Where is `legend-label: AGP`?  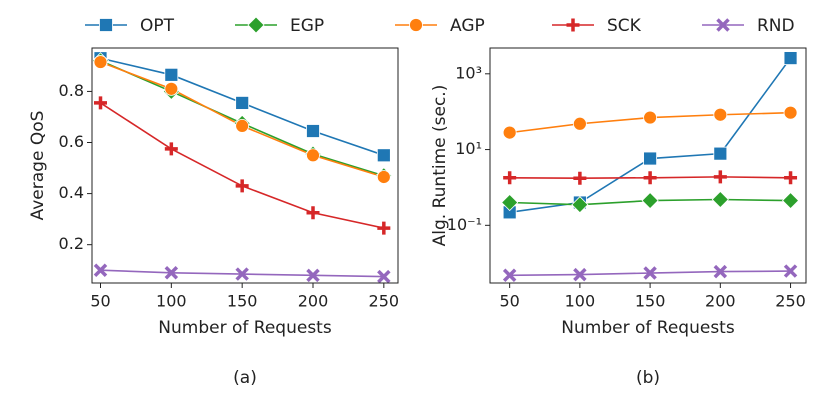
legend-label: AGP is located at coordinates (467, 26).